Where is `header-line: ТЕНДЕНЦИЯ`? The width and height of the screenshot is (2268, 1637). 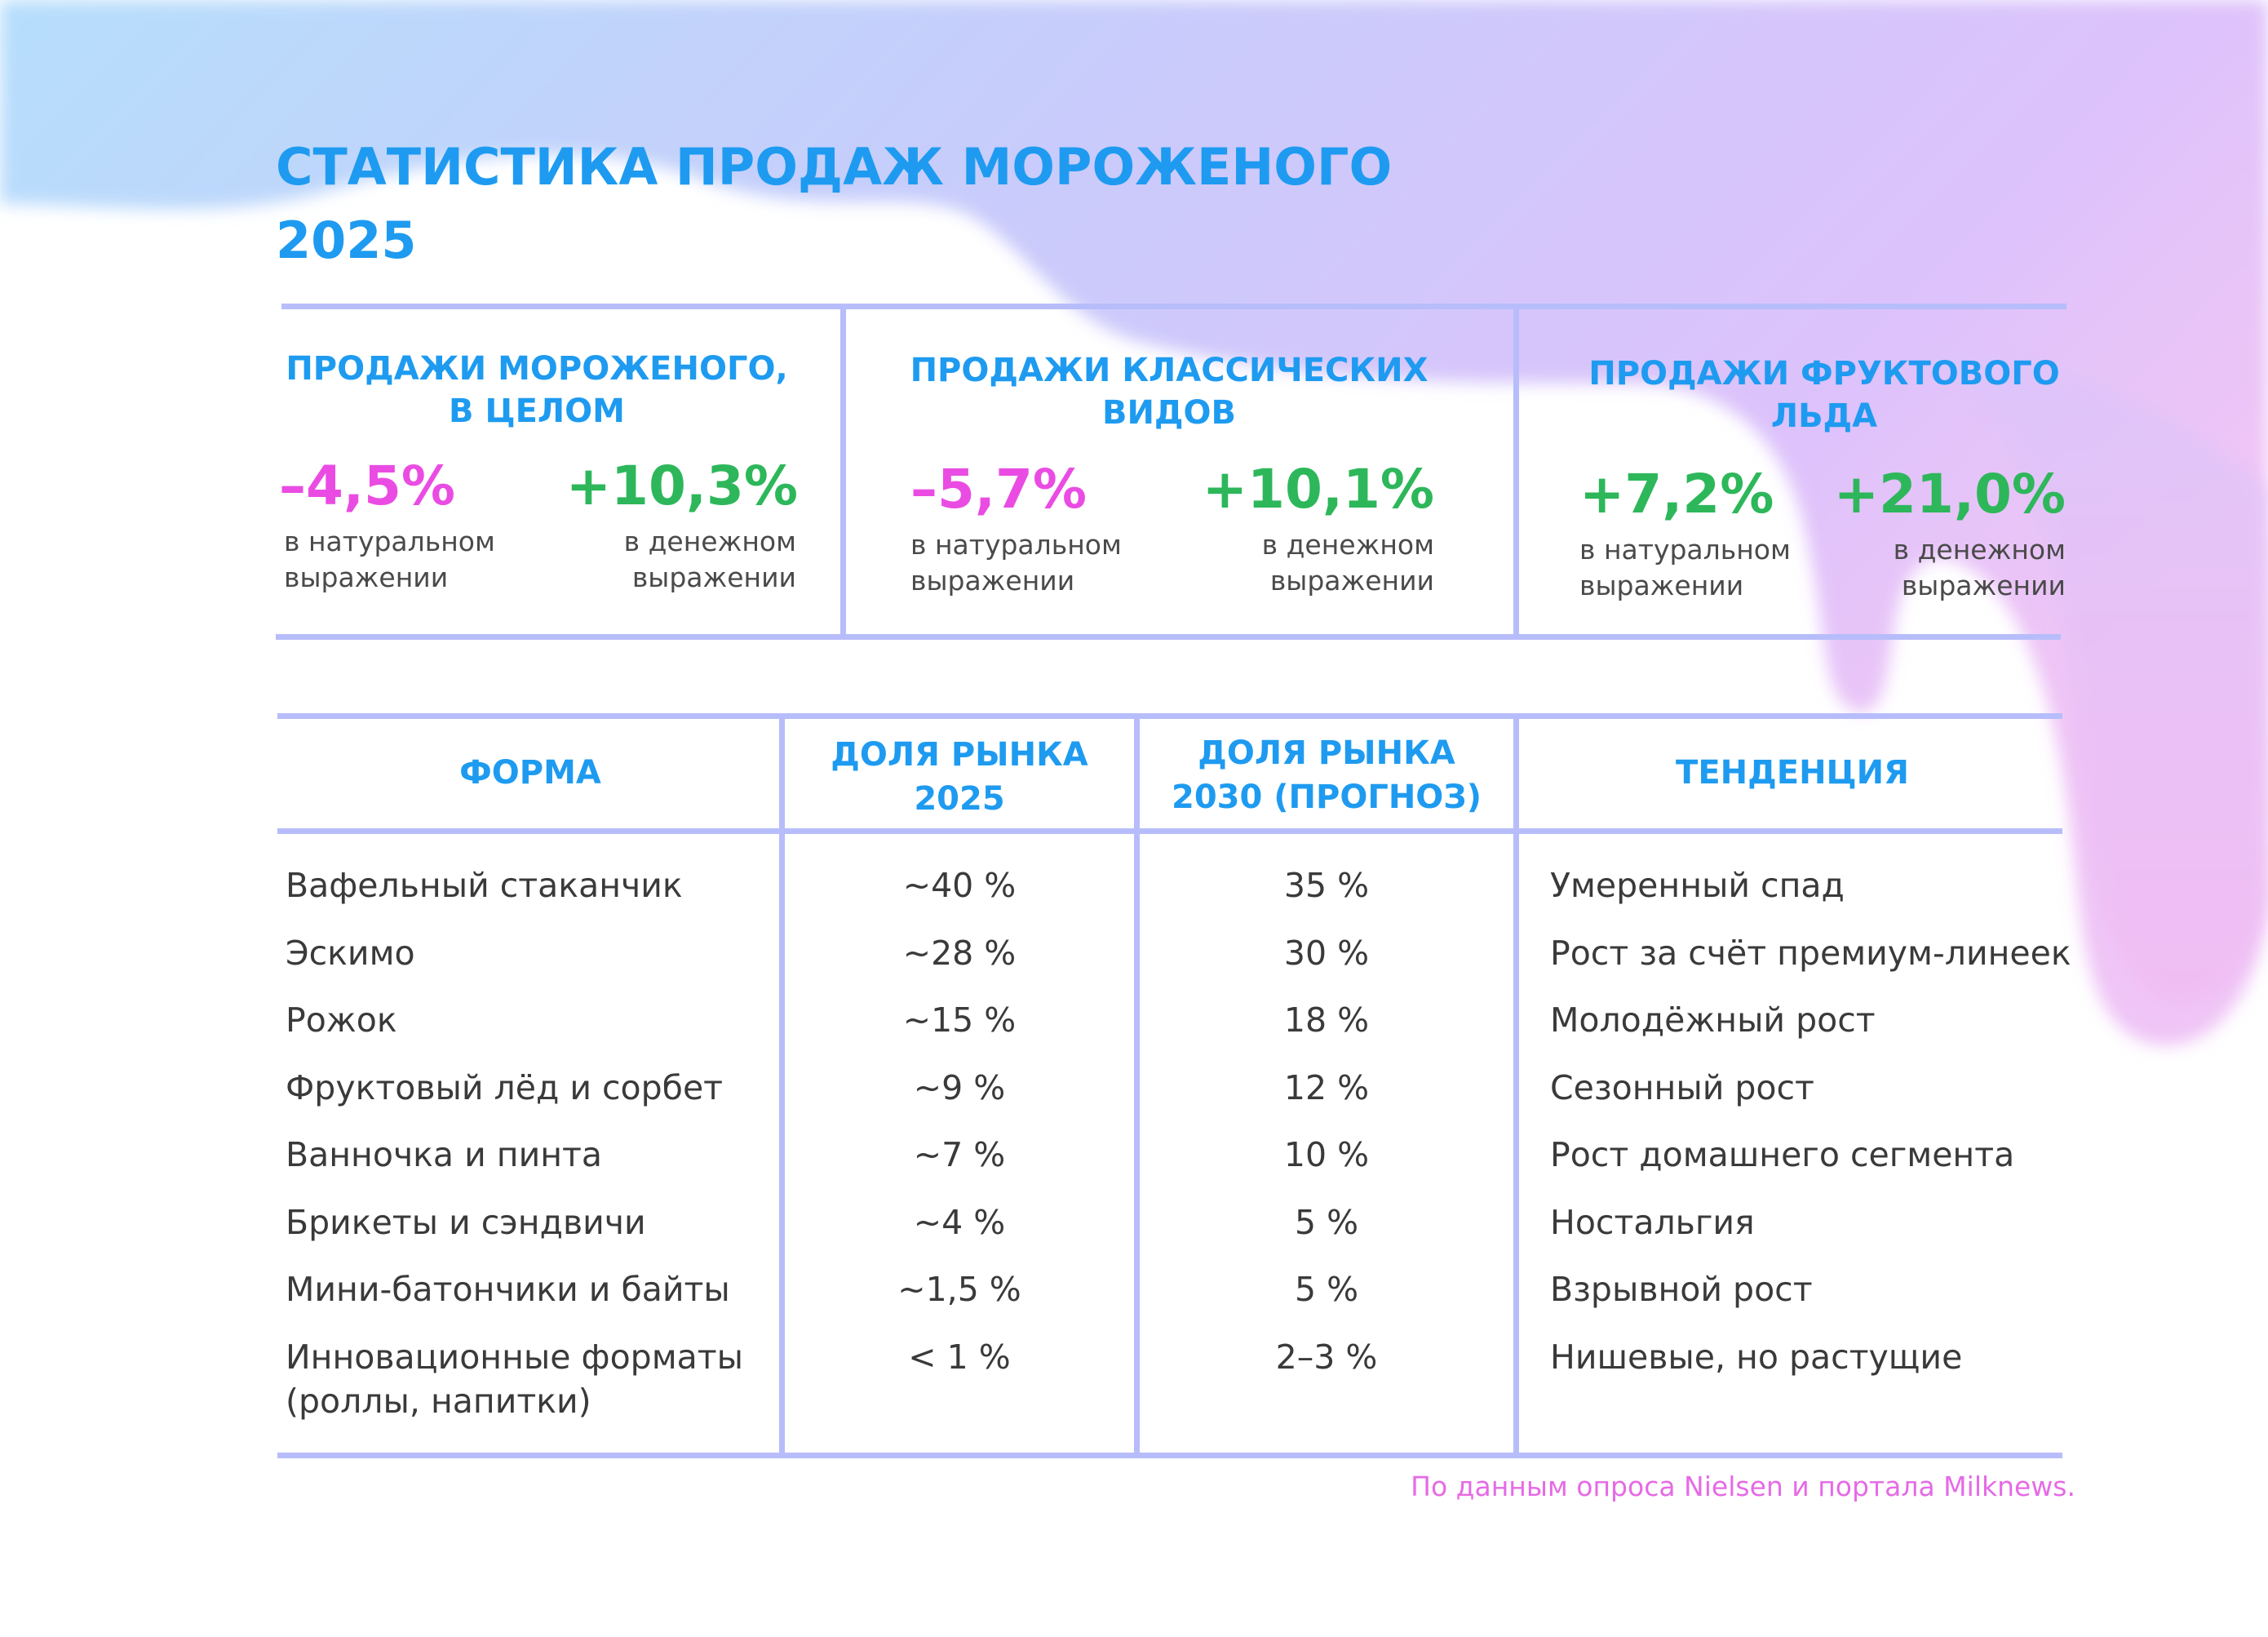
header-line: ТЕНДЕНЦИЯ is located at coordinates (1792, 773).